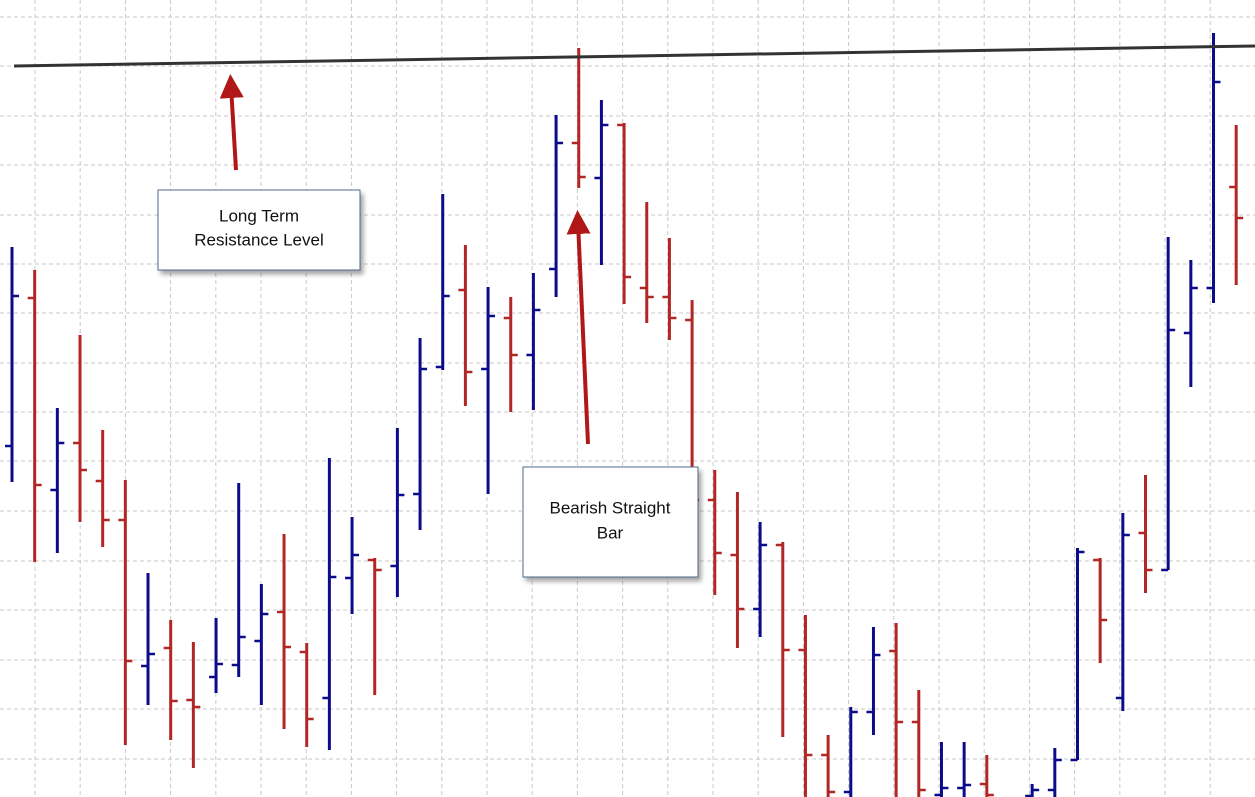  I want to click on annotation-text: Long Term, so click(259, 215).